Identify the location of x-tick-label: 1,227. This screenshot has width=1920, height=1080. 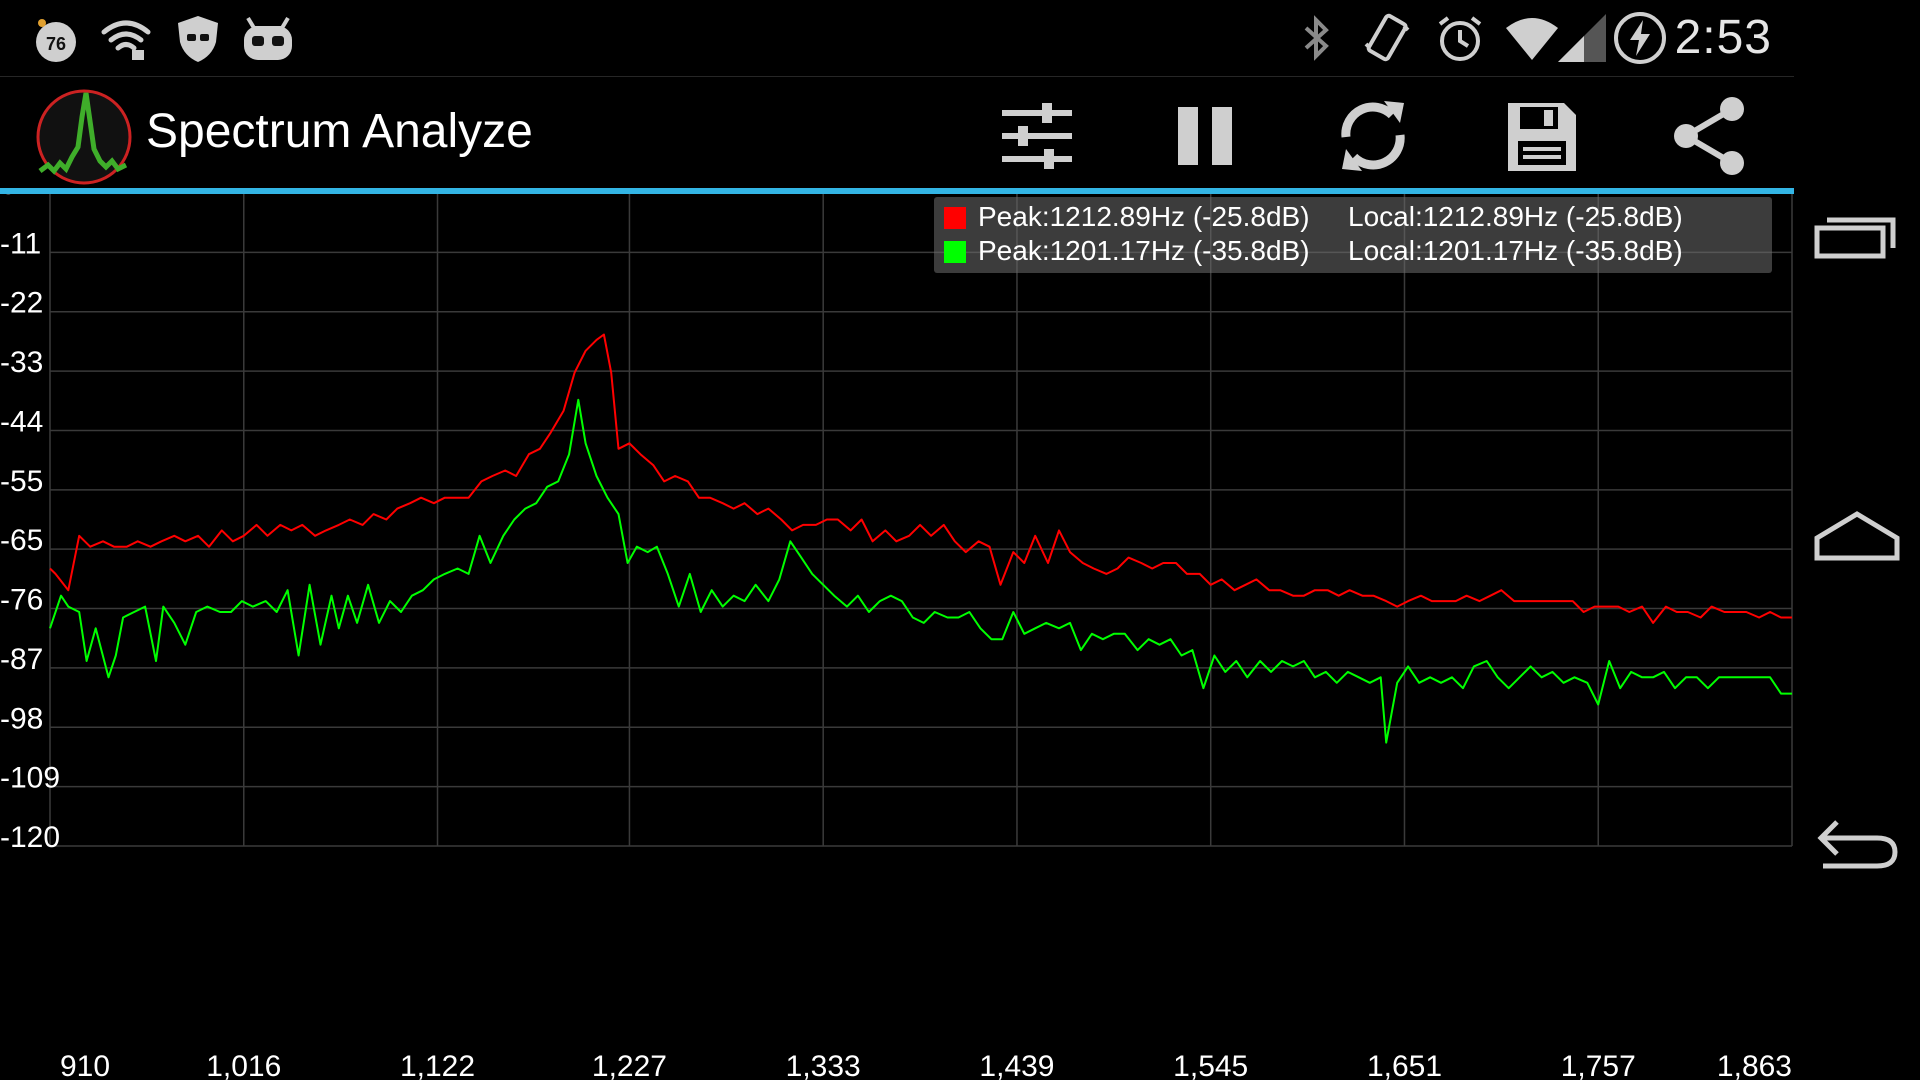
(629, 1065).